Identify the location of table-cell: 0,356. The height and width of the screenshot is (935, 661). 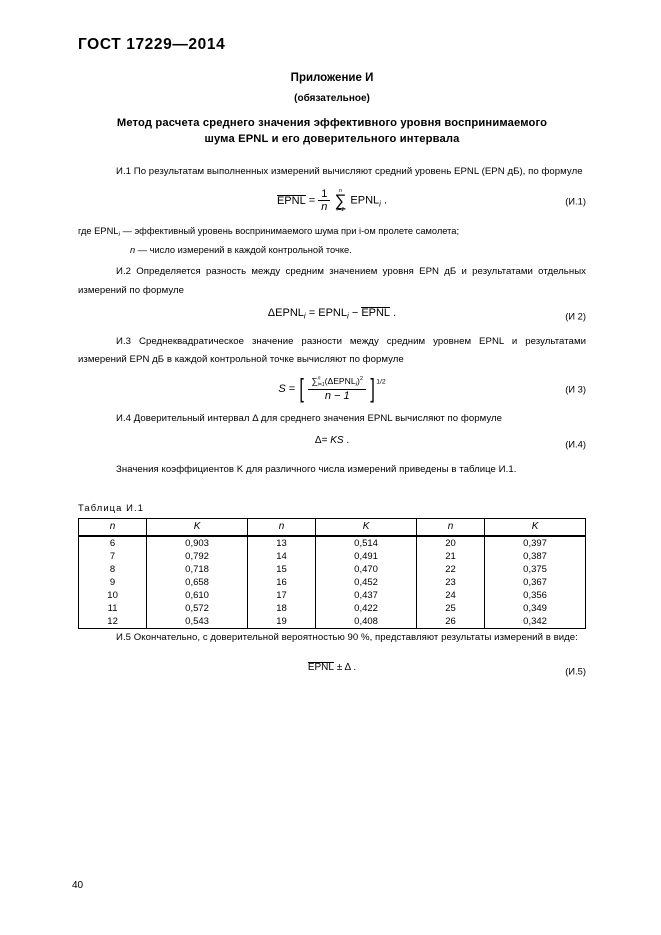
(535, 595).